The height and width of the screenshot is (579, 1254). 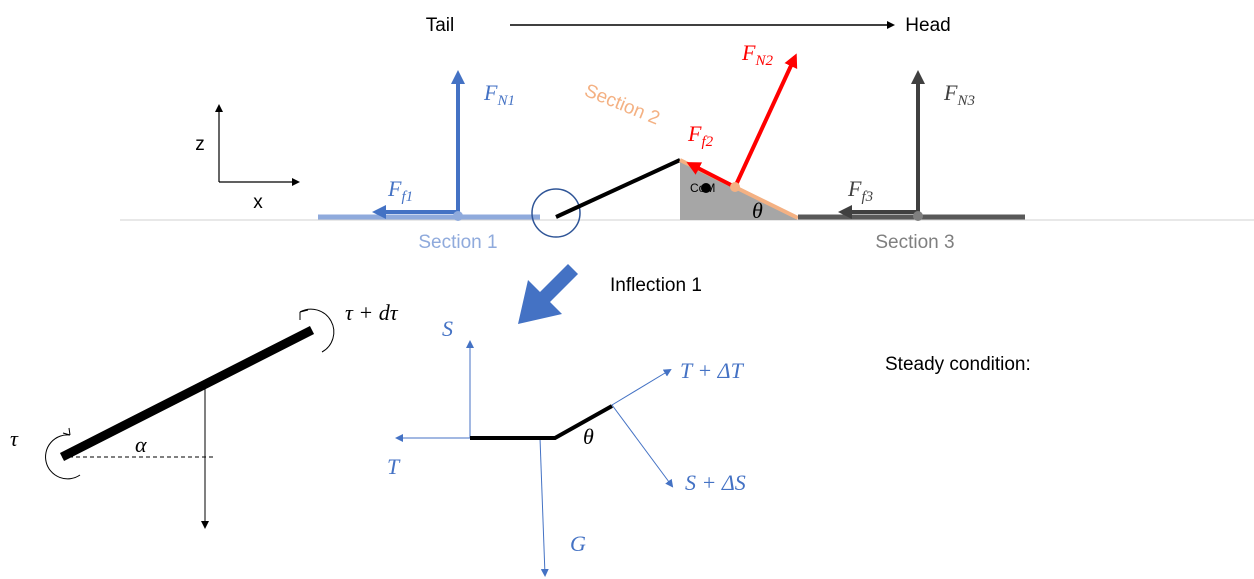 I want to click on joint-angle: θ, so click(x=588, y=436).